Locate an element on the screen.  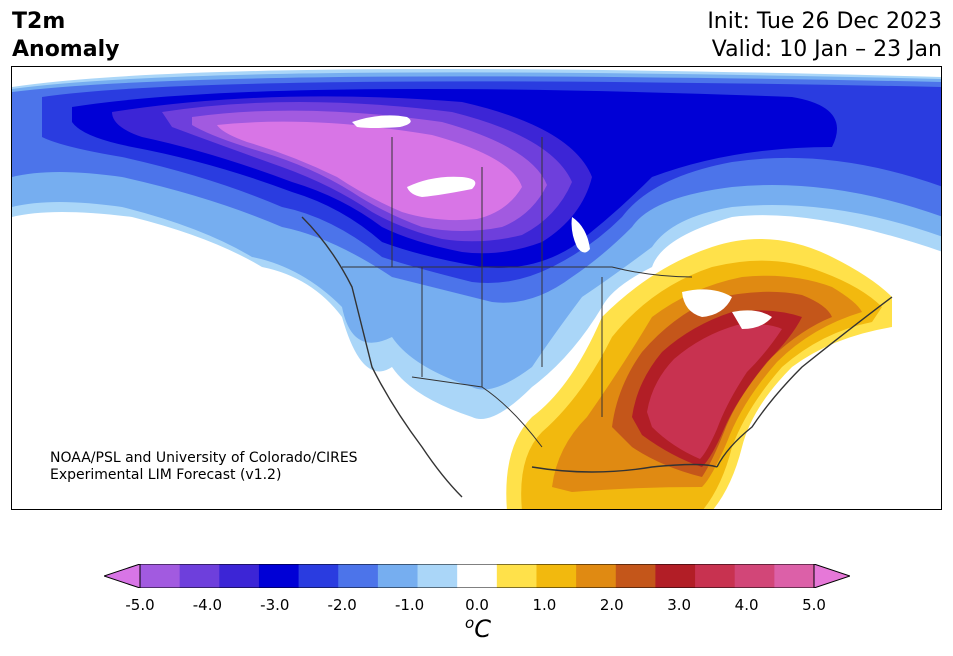
colorbar-unit: oC is located at coordinates (478, 628).